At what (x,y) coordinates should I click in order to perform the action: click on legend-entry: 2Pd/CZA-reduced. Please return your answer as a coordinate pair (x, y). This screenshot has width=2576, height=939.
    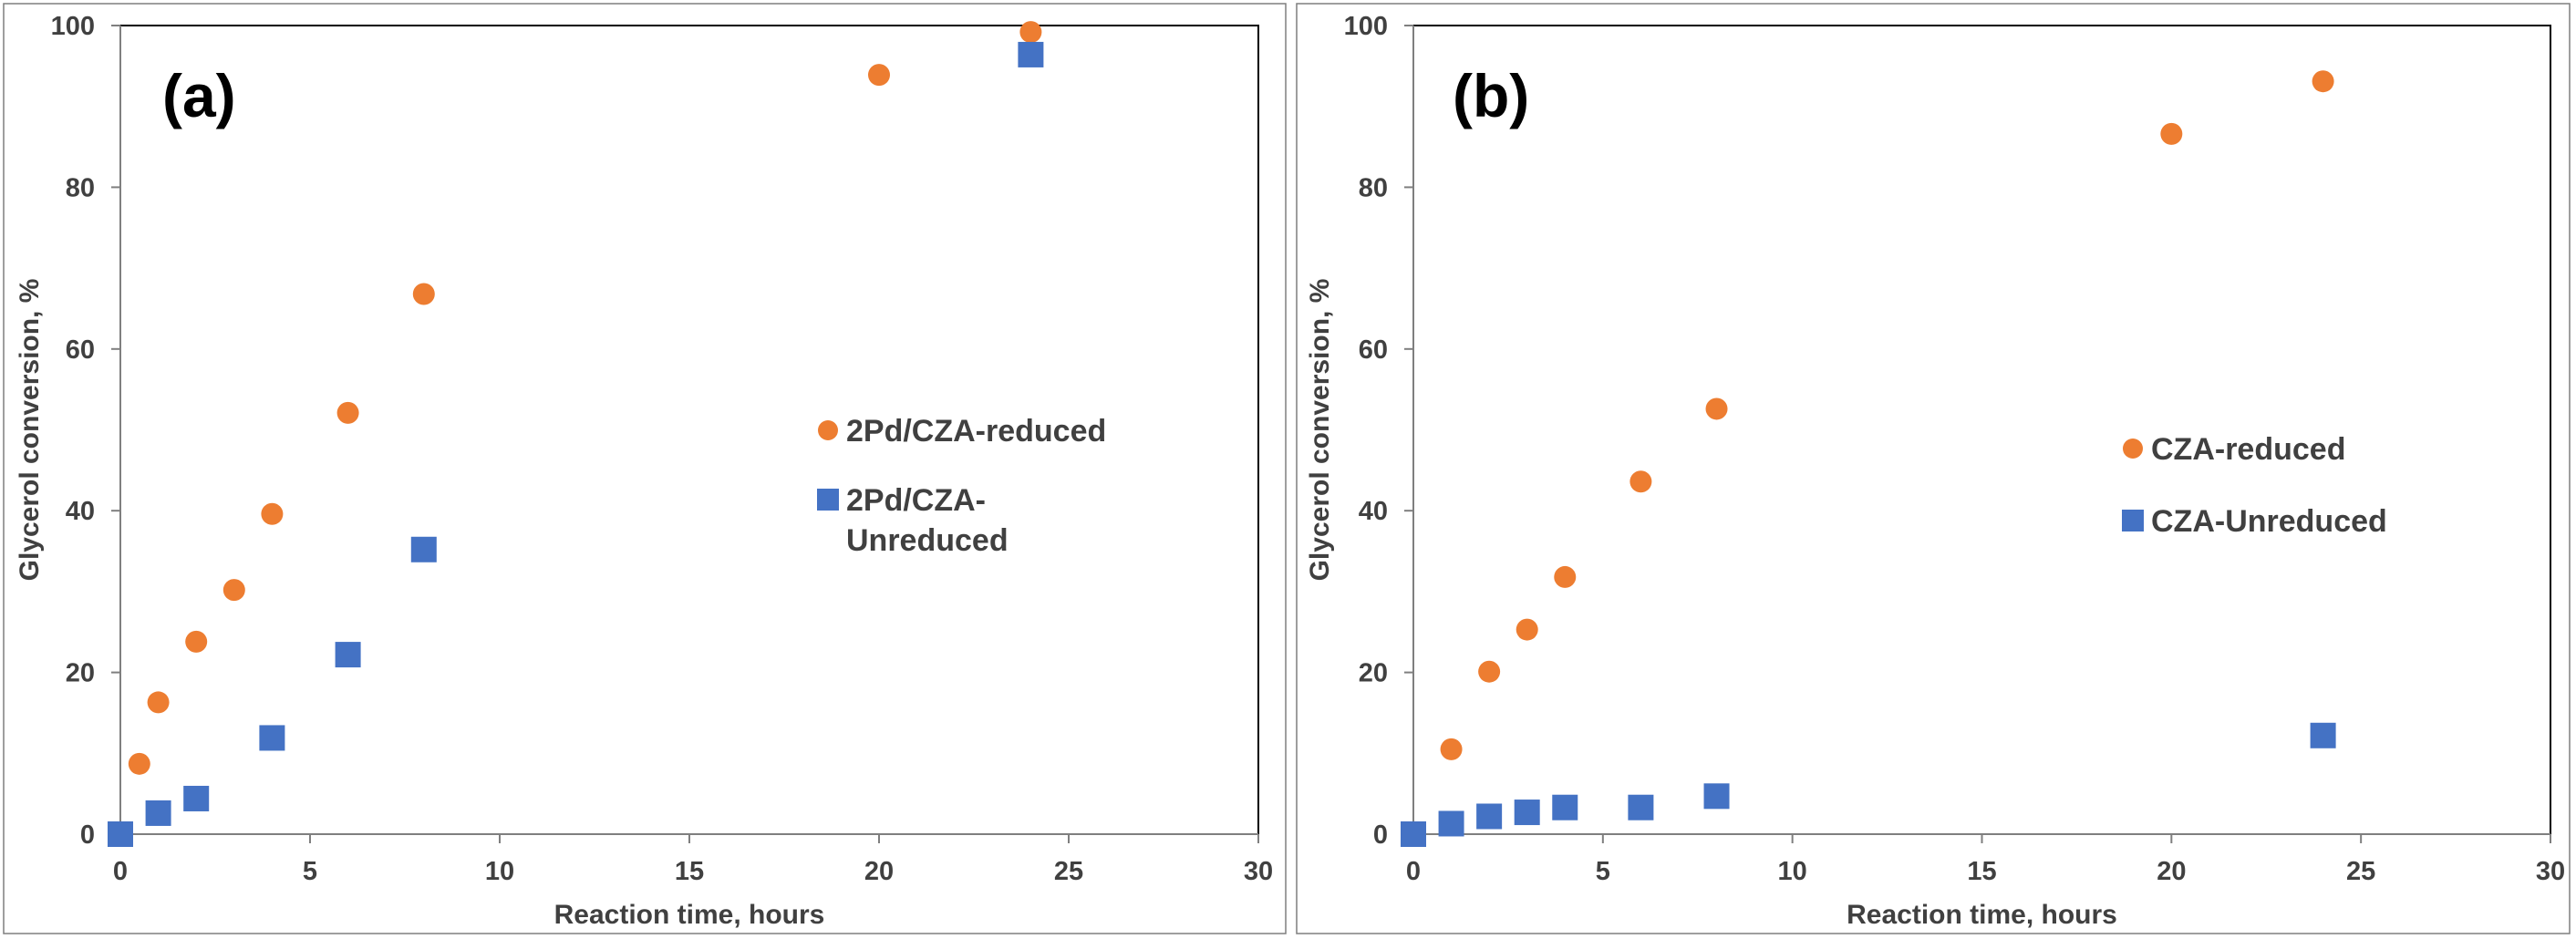
    Looking at the image, I should click on (962, 431).